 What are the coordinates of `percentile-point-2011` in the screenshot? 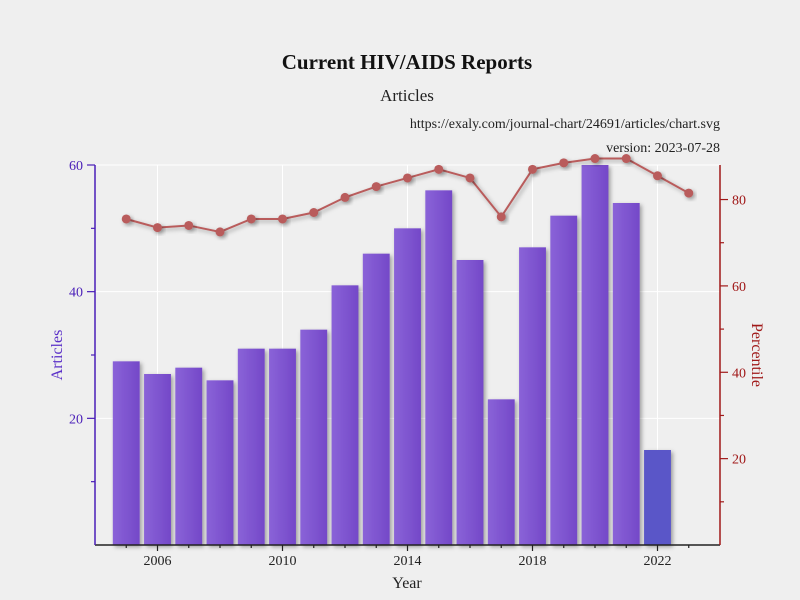 It's located at (314, 212).